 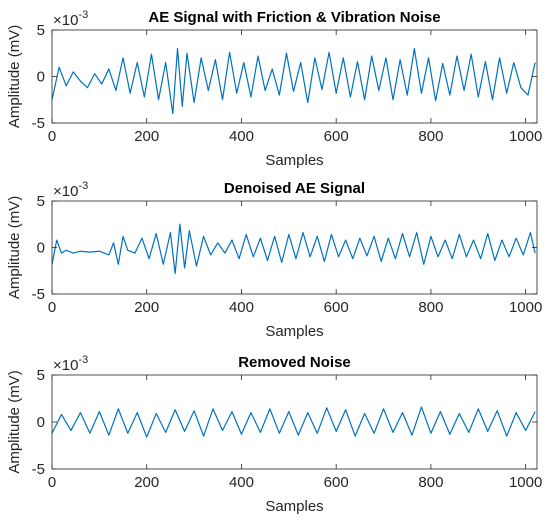 What do you see at coordinates (294, 188) in the screenshot?
I see `chart-title: Denoised AE Signal` at bounding box center [294, 188].